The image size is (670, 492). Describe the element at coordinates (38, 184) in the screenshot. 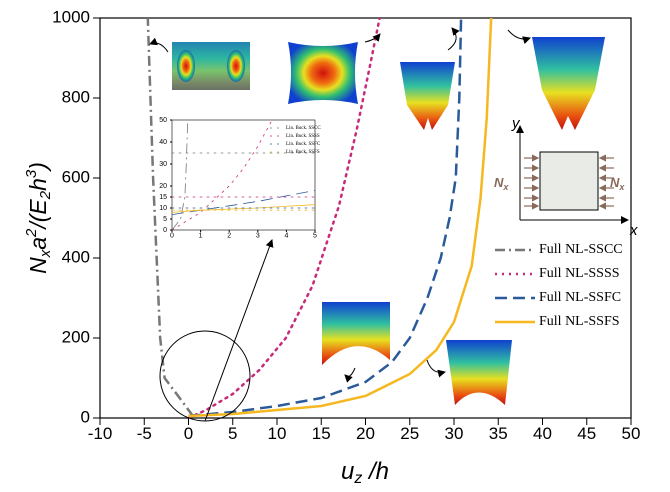

I see `y-axis-title: h` at that location.